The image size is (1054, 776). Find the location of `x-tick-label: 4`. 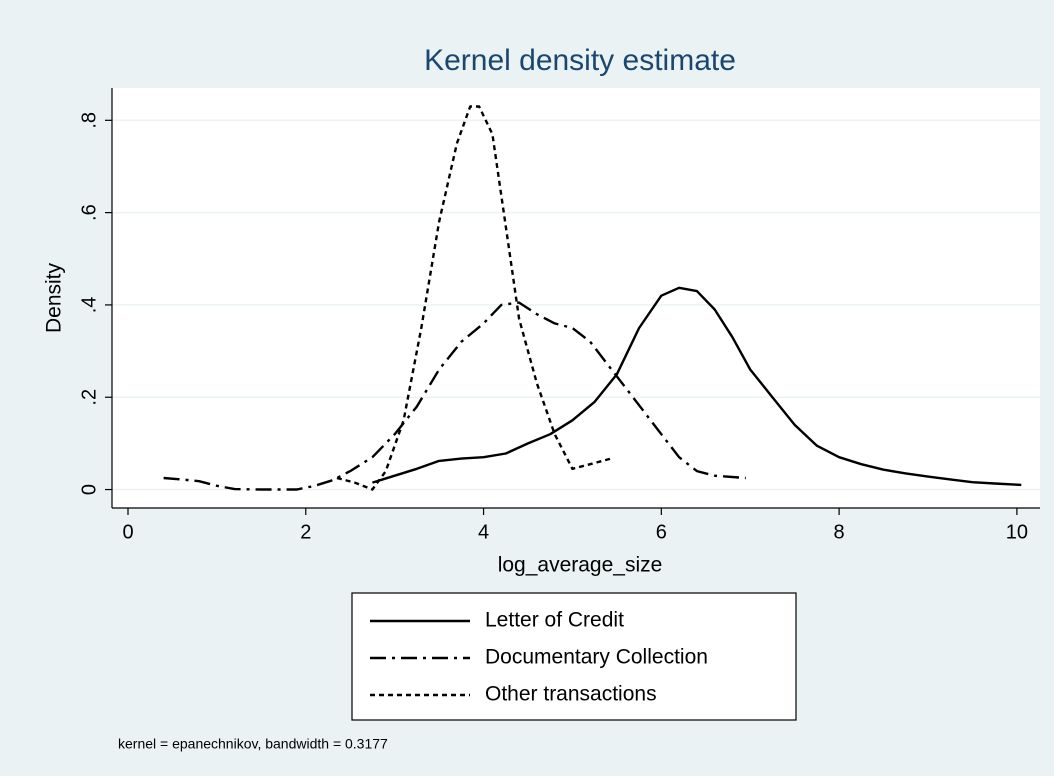

x-tick-label: 4 is located at coordinates (483, 532).